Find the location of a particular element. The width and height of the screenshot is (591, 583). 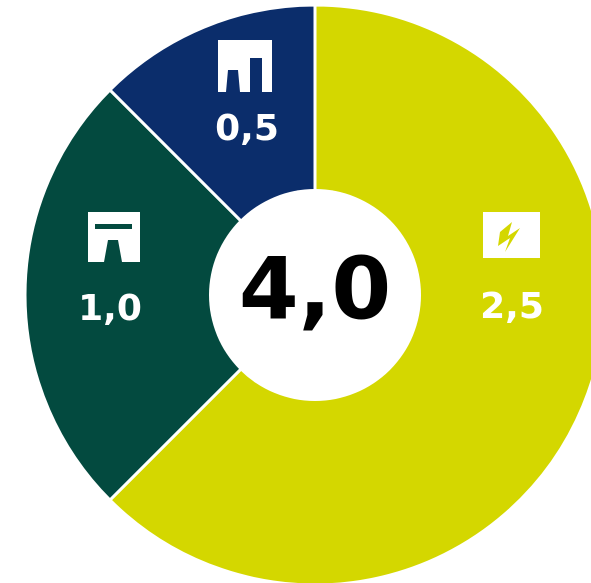

building-icon is located at coordinates (245, 66).